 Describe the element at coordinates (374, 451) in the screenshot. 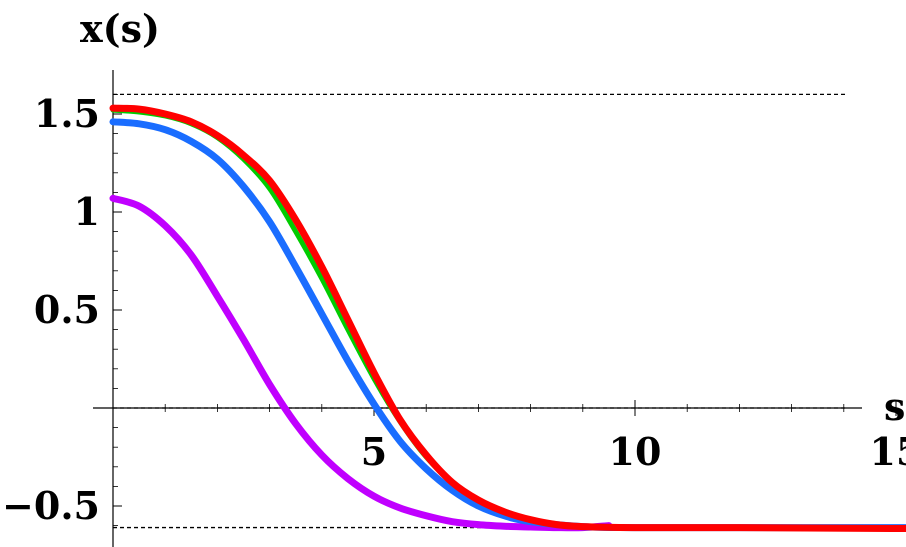

I see `x-tick-label: 5` at that location.